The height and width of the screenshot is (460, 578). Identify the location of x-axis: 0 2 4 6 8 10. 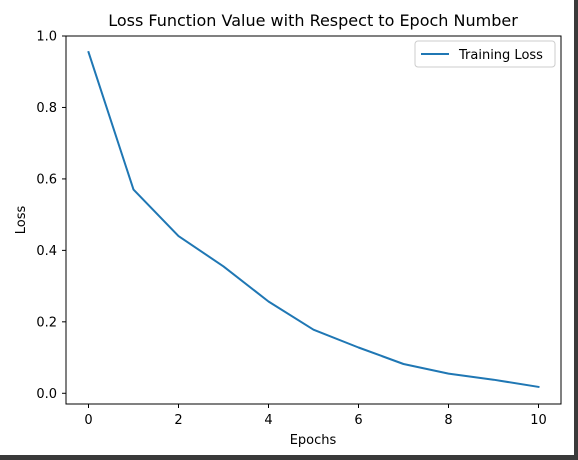
(315, 416).